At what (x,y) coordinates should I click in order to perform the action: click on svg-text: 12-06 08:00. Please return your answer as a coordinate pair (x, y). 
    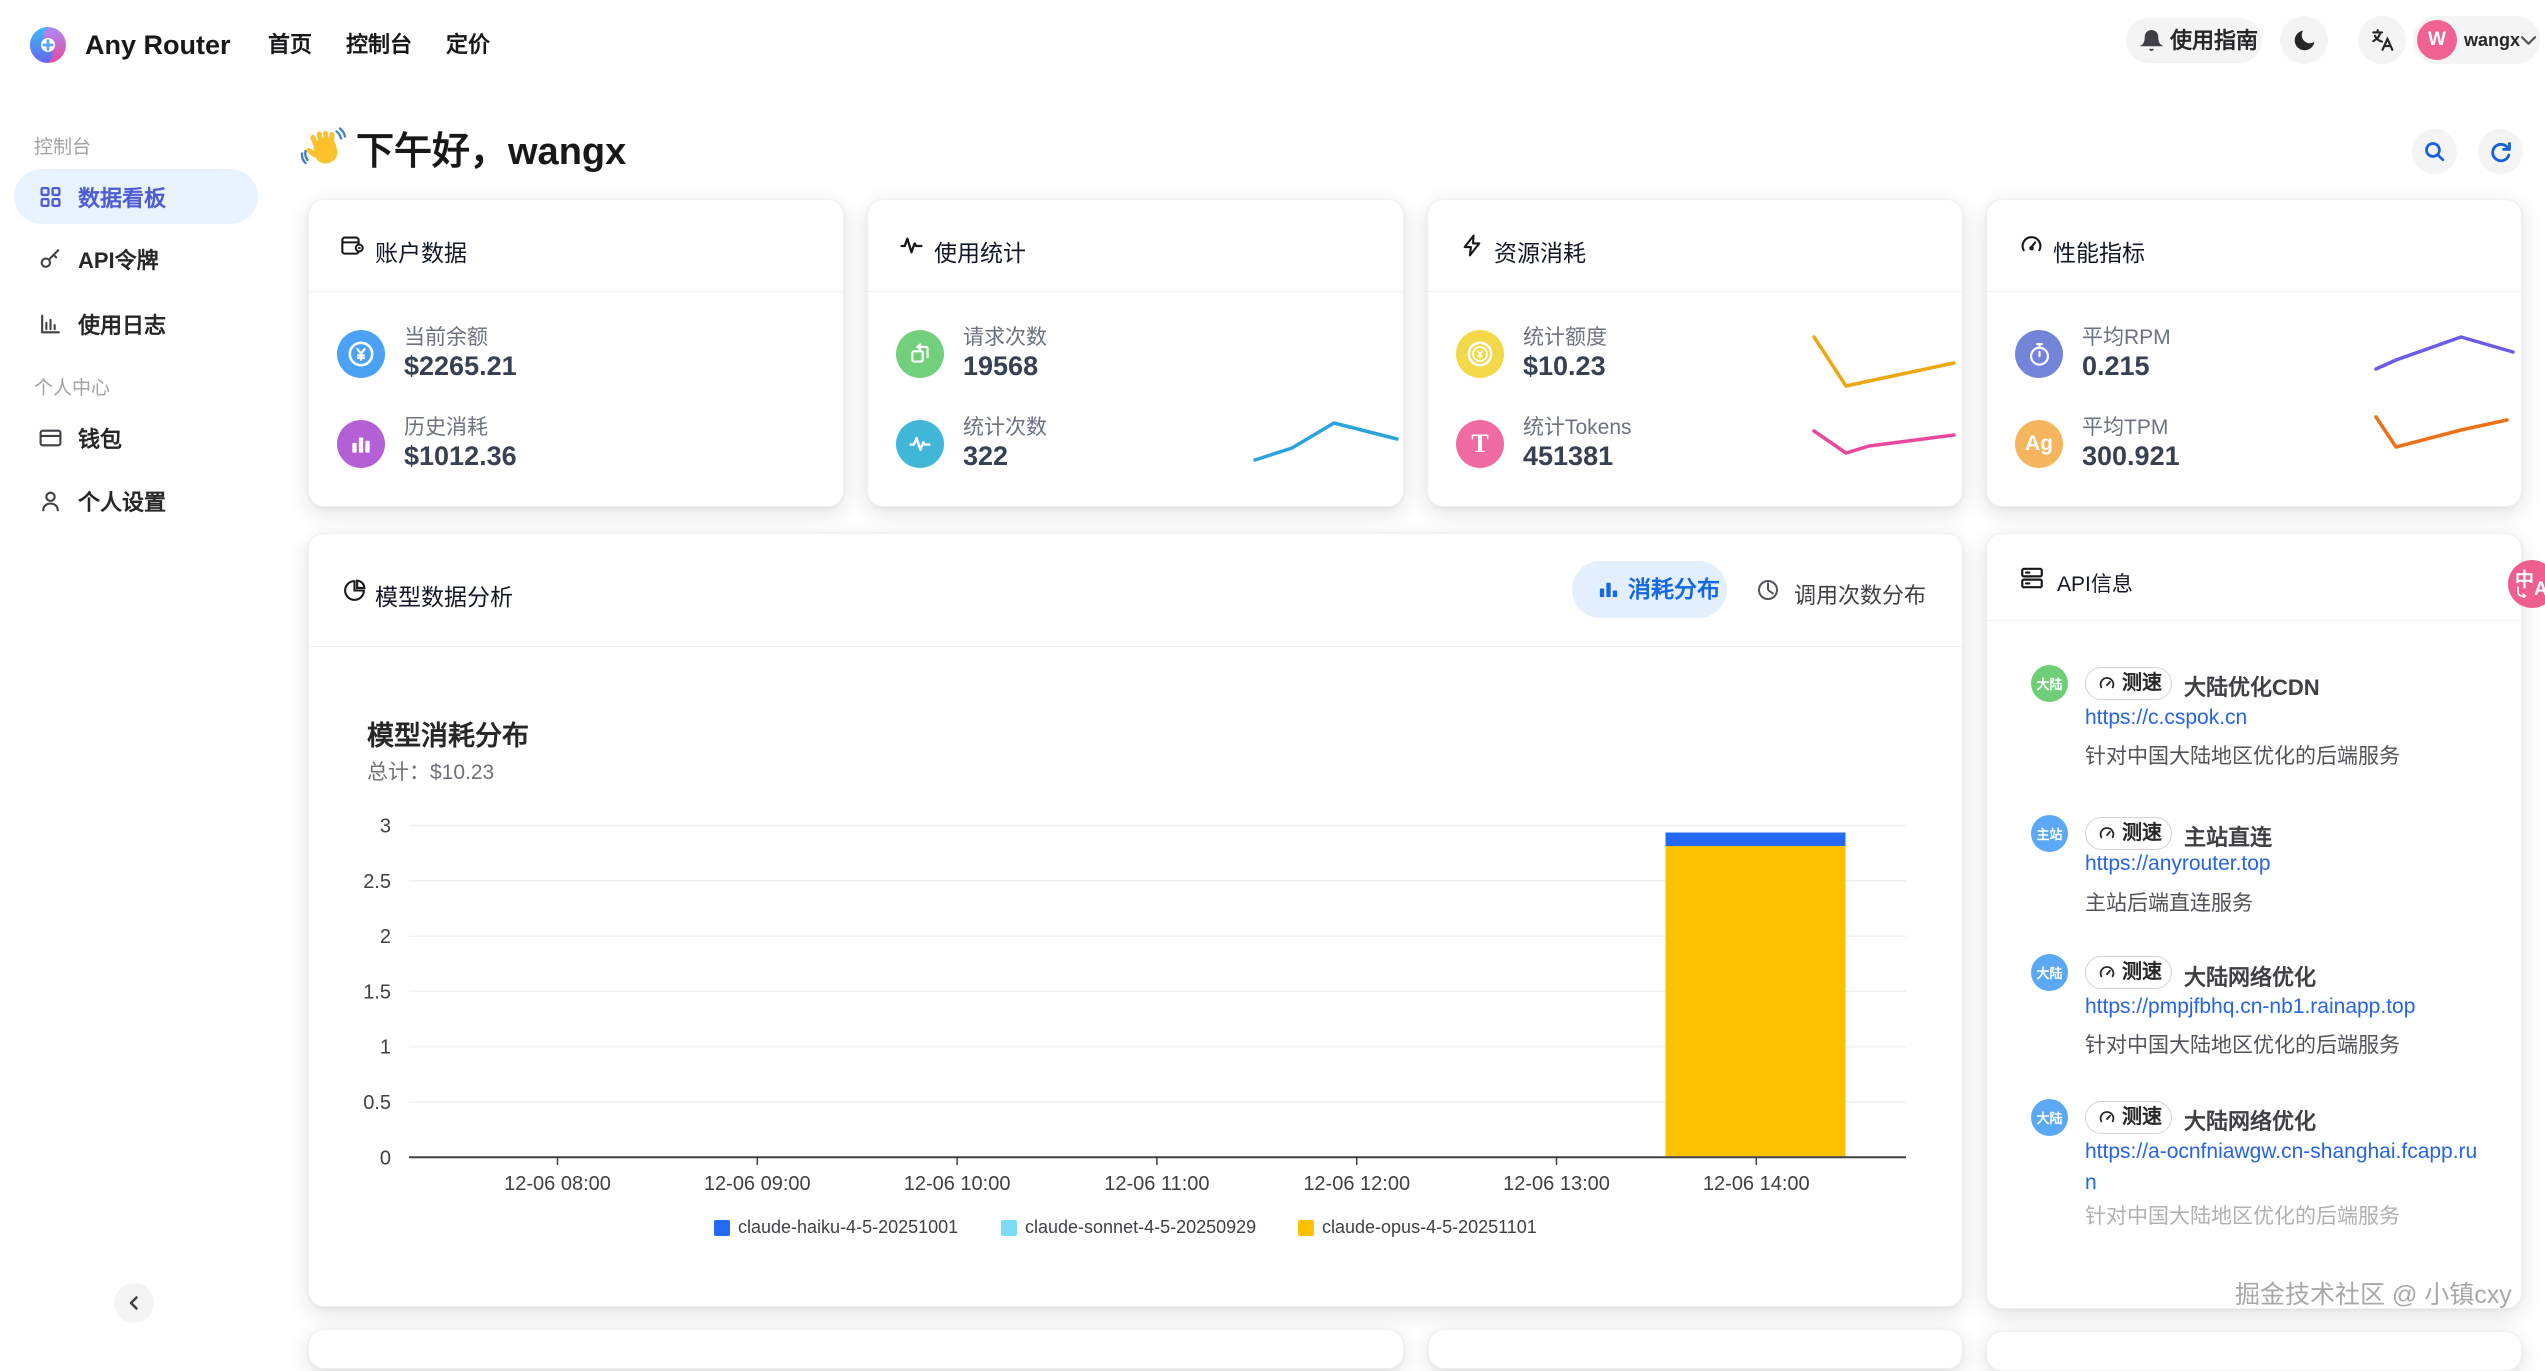
    Looking at the image, I should click on (557, 1184).